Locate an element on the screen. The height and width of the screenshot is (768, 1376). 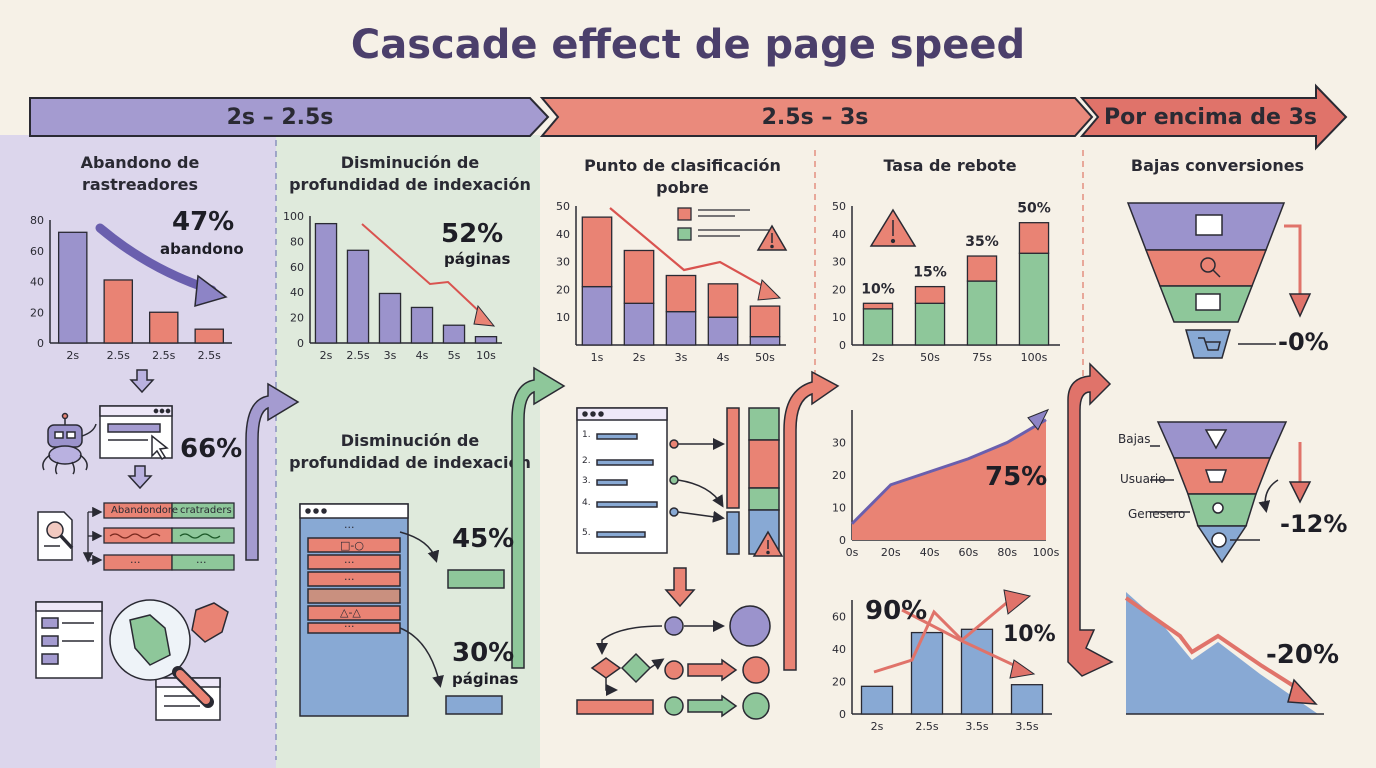
down-arrow-icon is located at coordinates (141, 429).